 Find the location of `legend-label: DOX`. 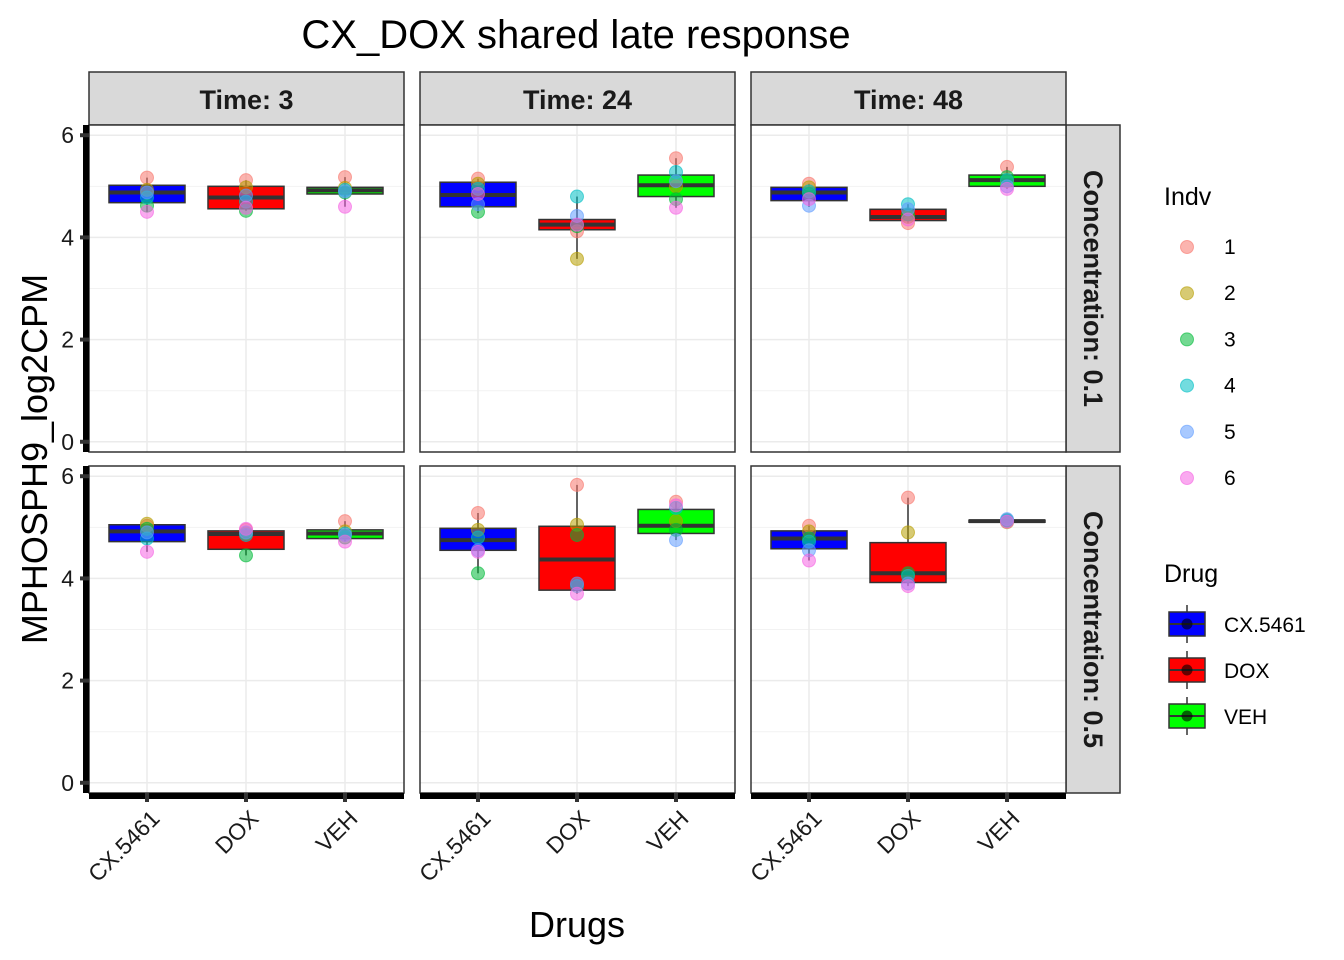

legend-label: DOX is located at coordinates (1247, 671).